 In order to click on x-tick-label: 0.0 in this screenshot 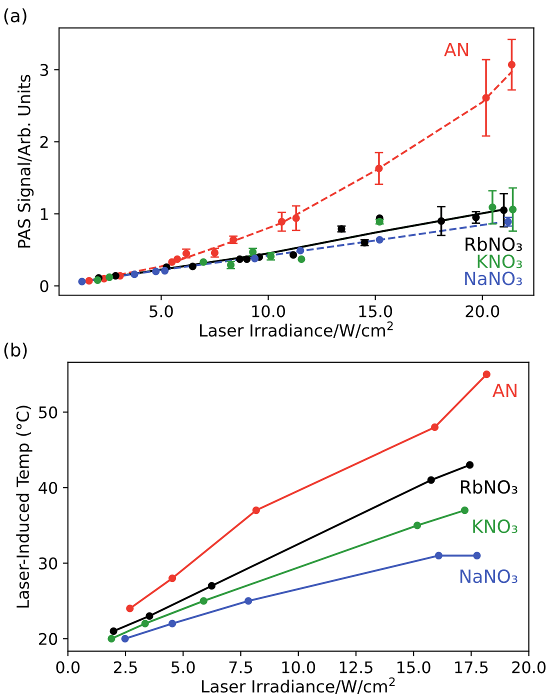, I will do `click(68, 667)`.